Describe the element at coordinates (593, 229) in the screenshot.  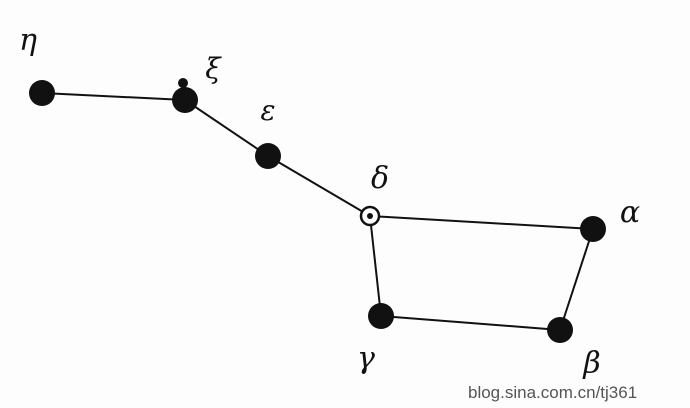
I see `star-alpha` at that location.